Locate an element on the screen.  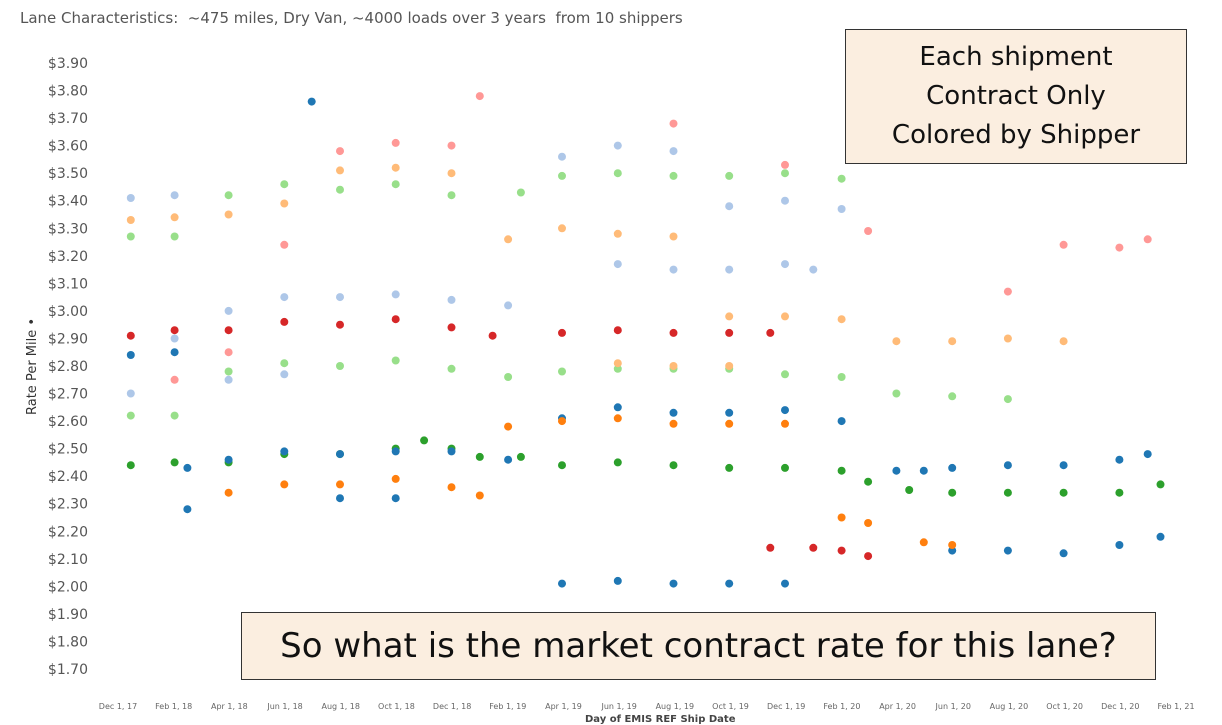
info-line: Contract Only is located at coordinates (1016, 96).